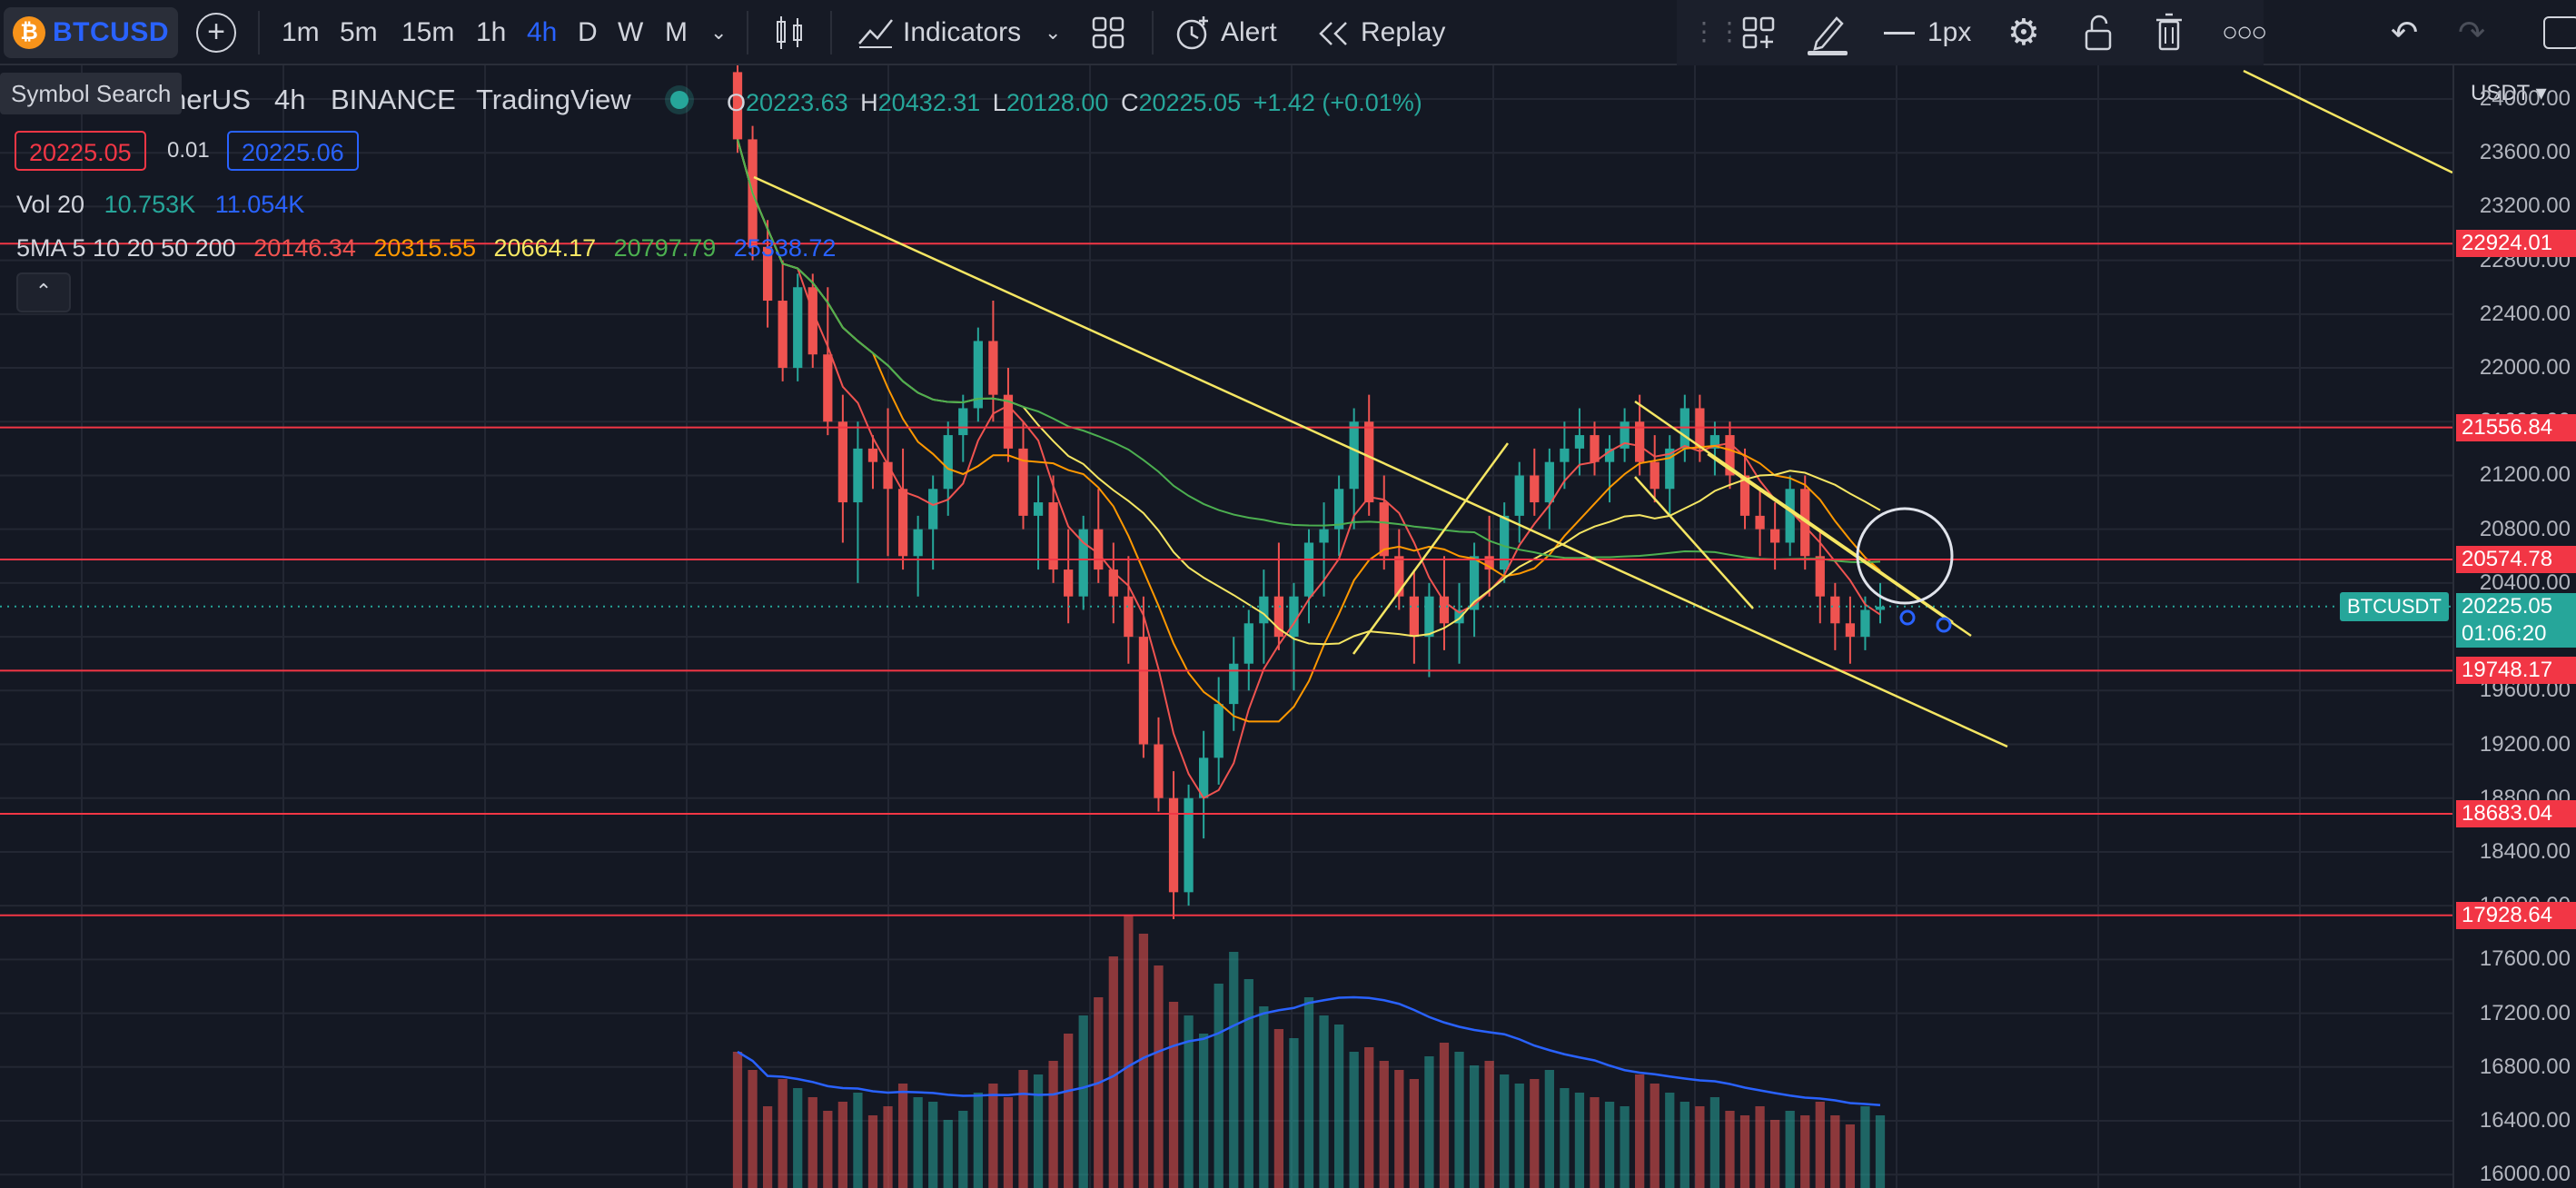  I want to click on drag-handle-icon: ⋮⋮, so click(1716, 31).